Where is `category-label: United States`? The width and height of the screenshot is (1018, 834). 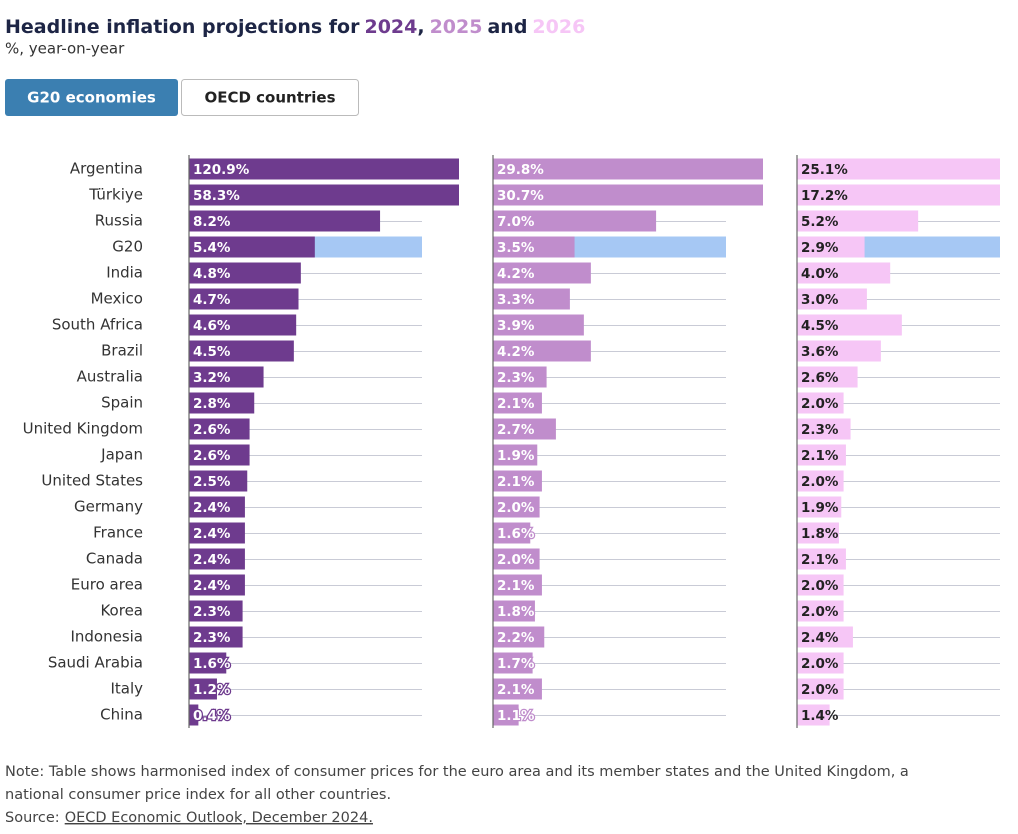 category-label: United States is located at coordinates (92, 481).